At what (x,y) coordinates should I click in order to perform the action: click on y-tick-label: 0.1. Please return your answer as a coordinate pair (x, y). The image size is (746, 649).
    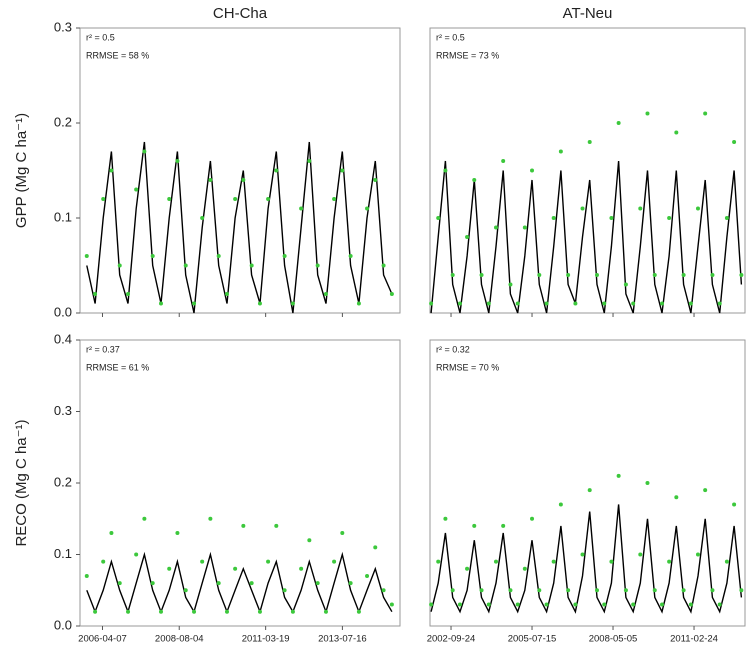
    Looking at the image, I should click on (63, 553).